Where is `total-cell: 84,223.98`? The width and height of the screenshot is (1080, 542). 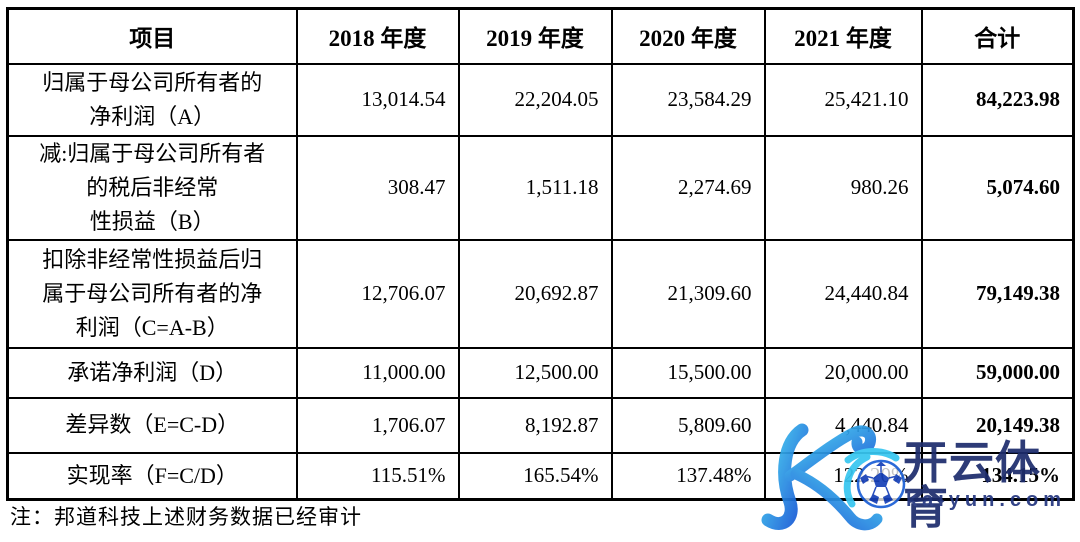 total-cell: 84,223.98 is located at coordinates (997, 99).